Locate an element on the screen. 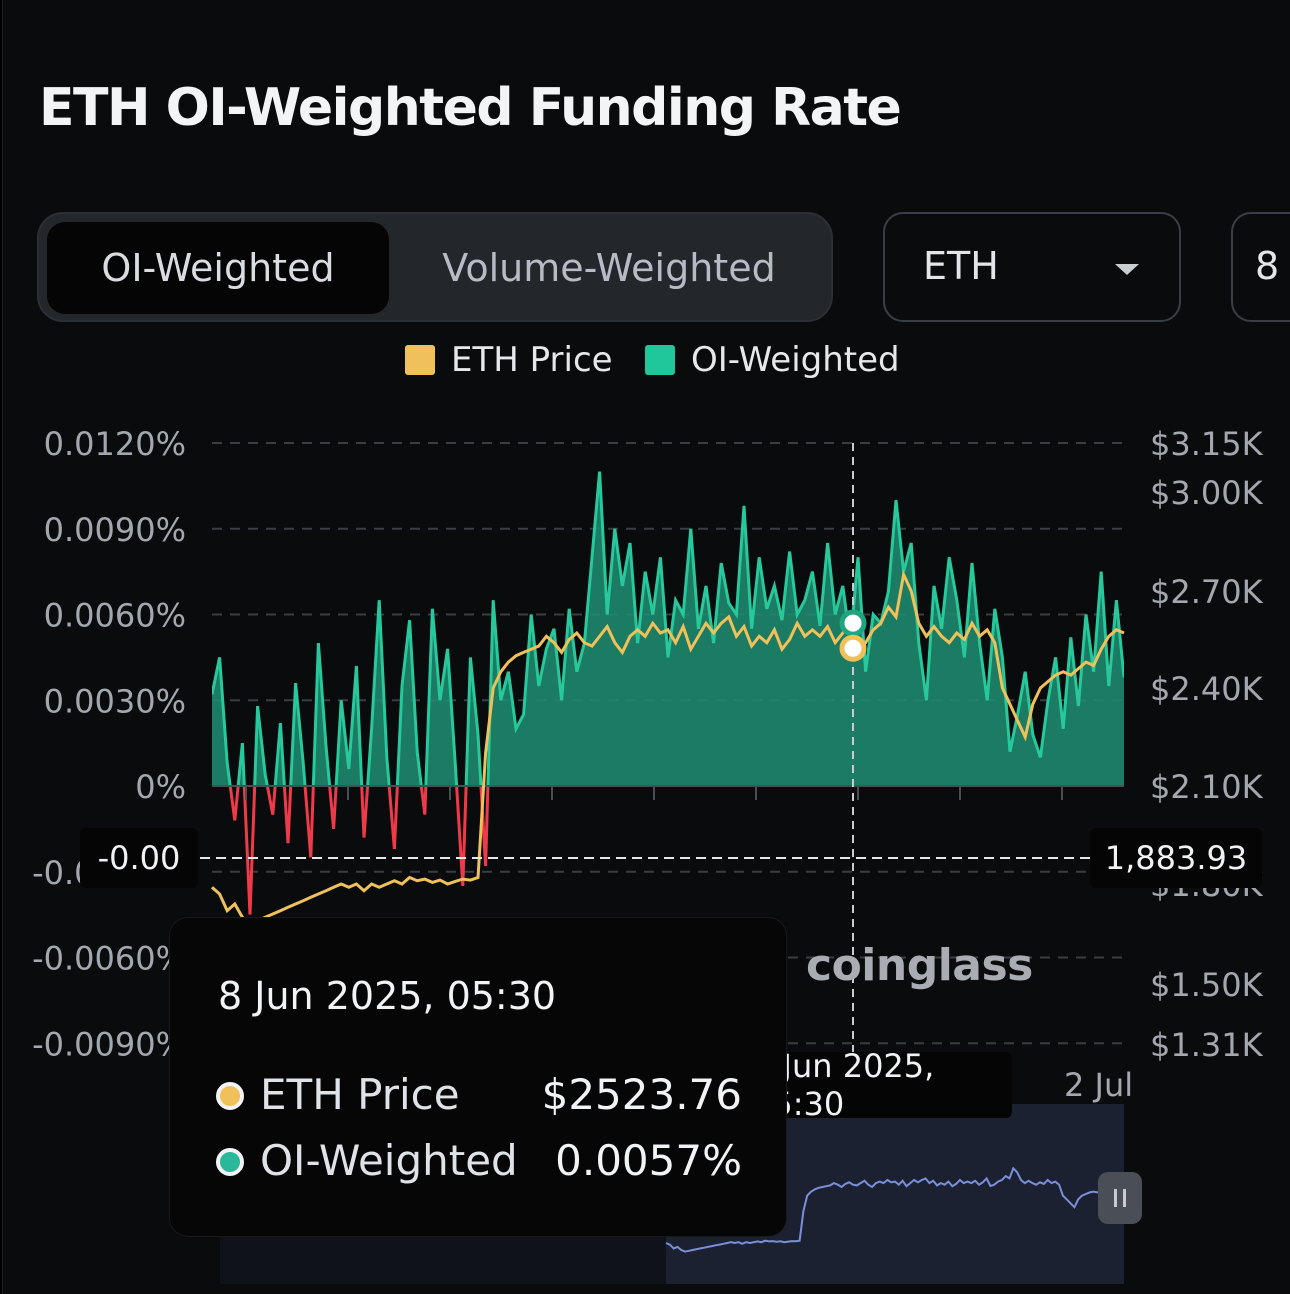  pause-icon-bar-left is located at coordinates (1115, 1198).